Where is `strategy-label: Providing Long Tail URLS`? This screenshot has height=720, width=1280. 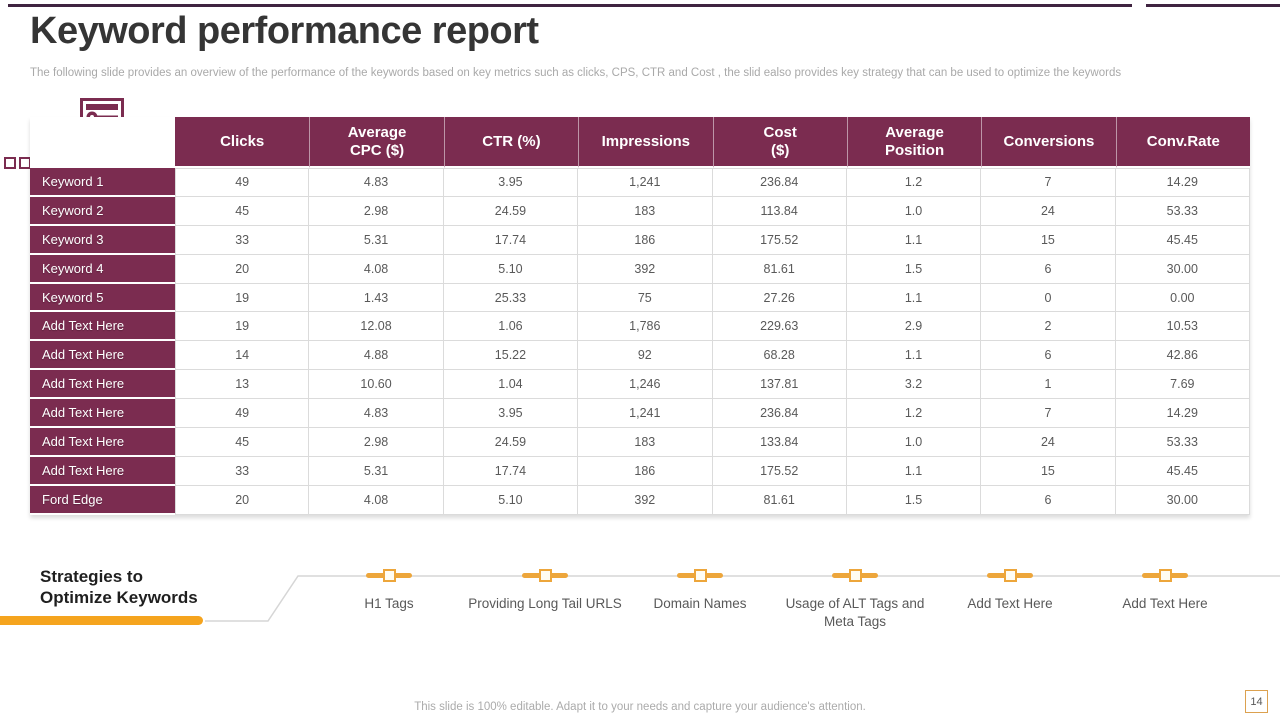 strategy-label: Providing Long Tail URLS is located at coordinates (545, 603).